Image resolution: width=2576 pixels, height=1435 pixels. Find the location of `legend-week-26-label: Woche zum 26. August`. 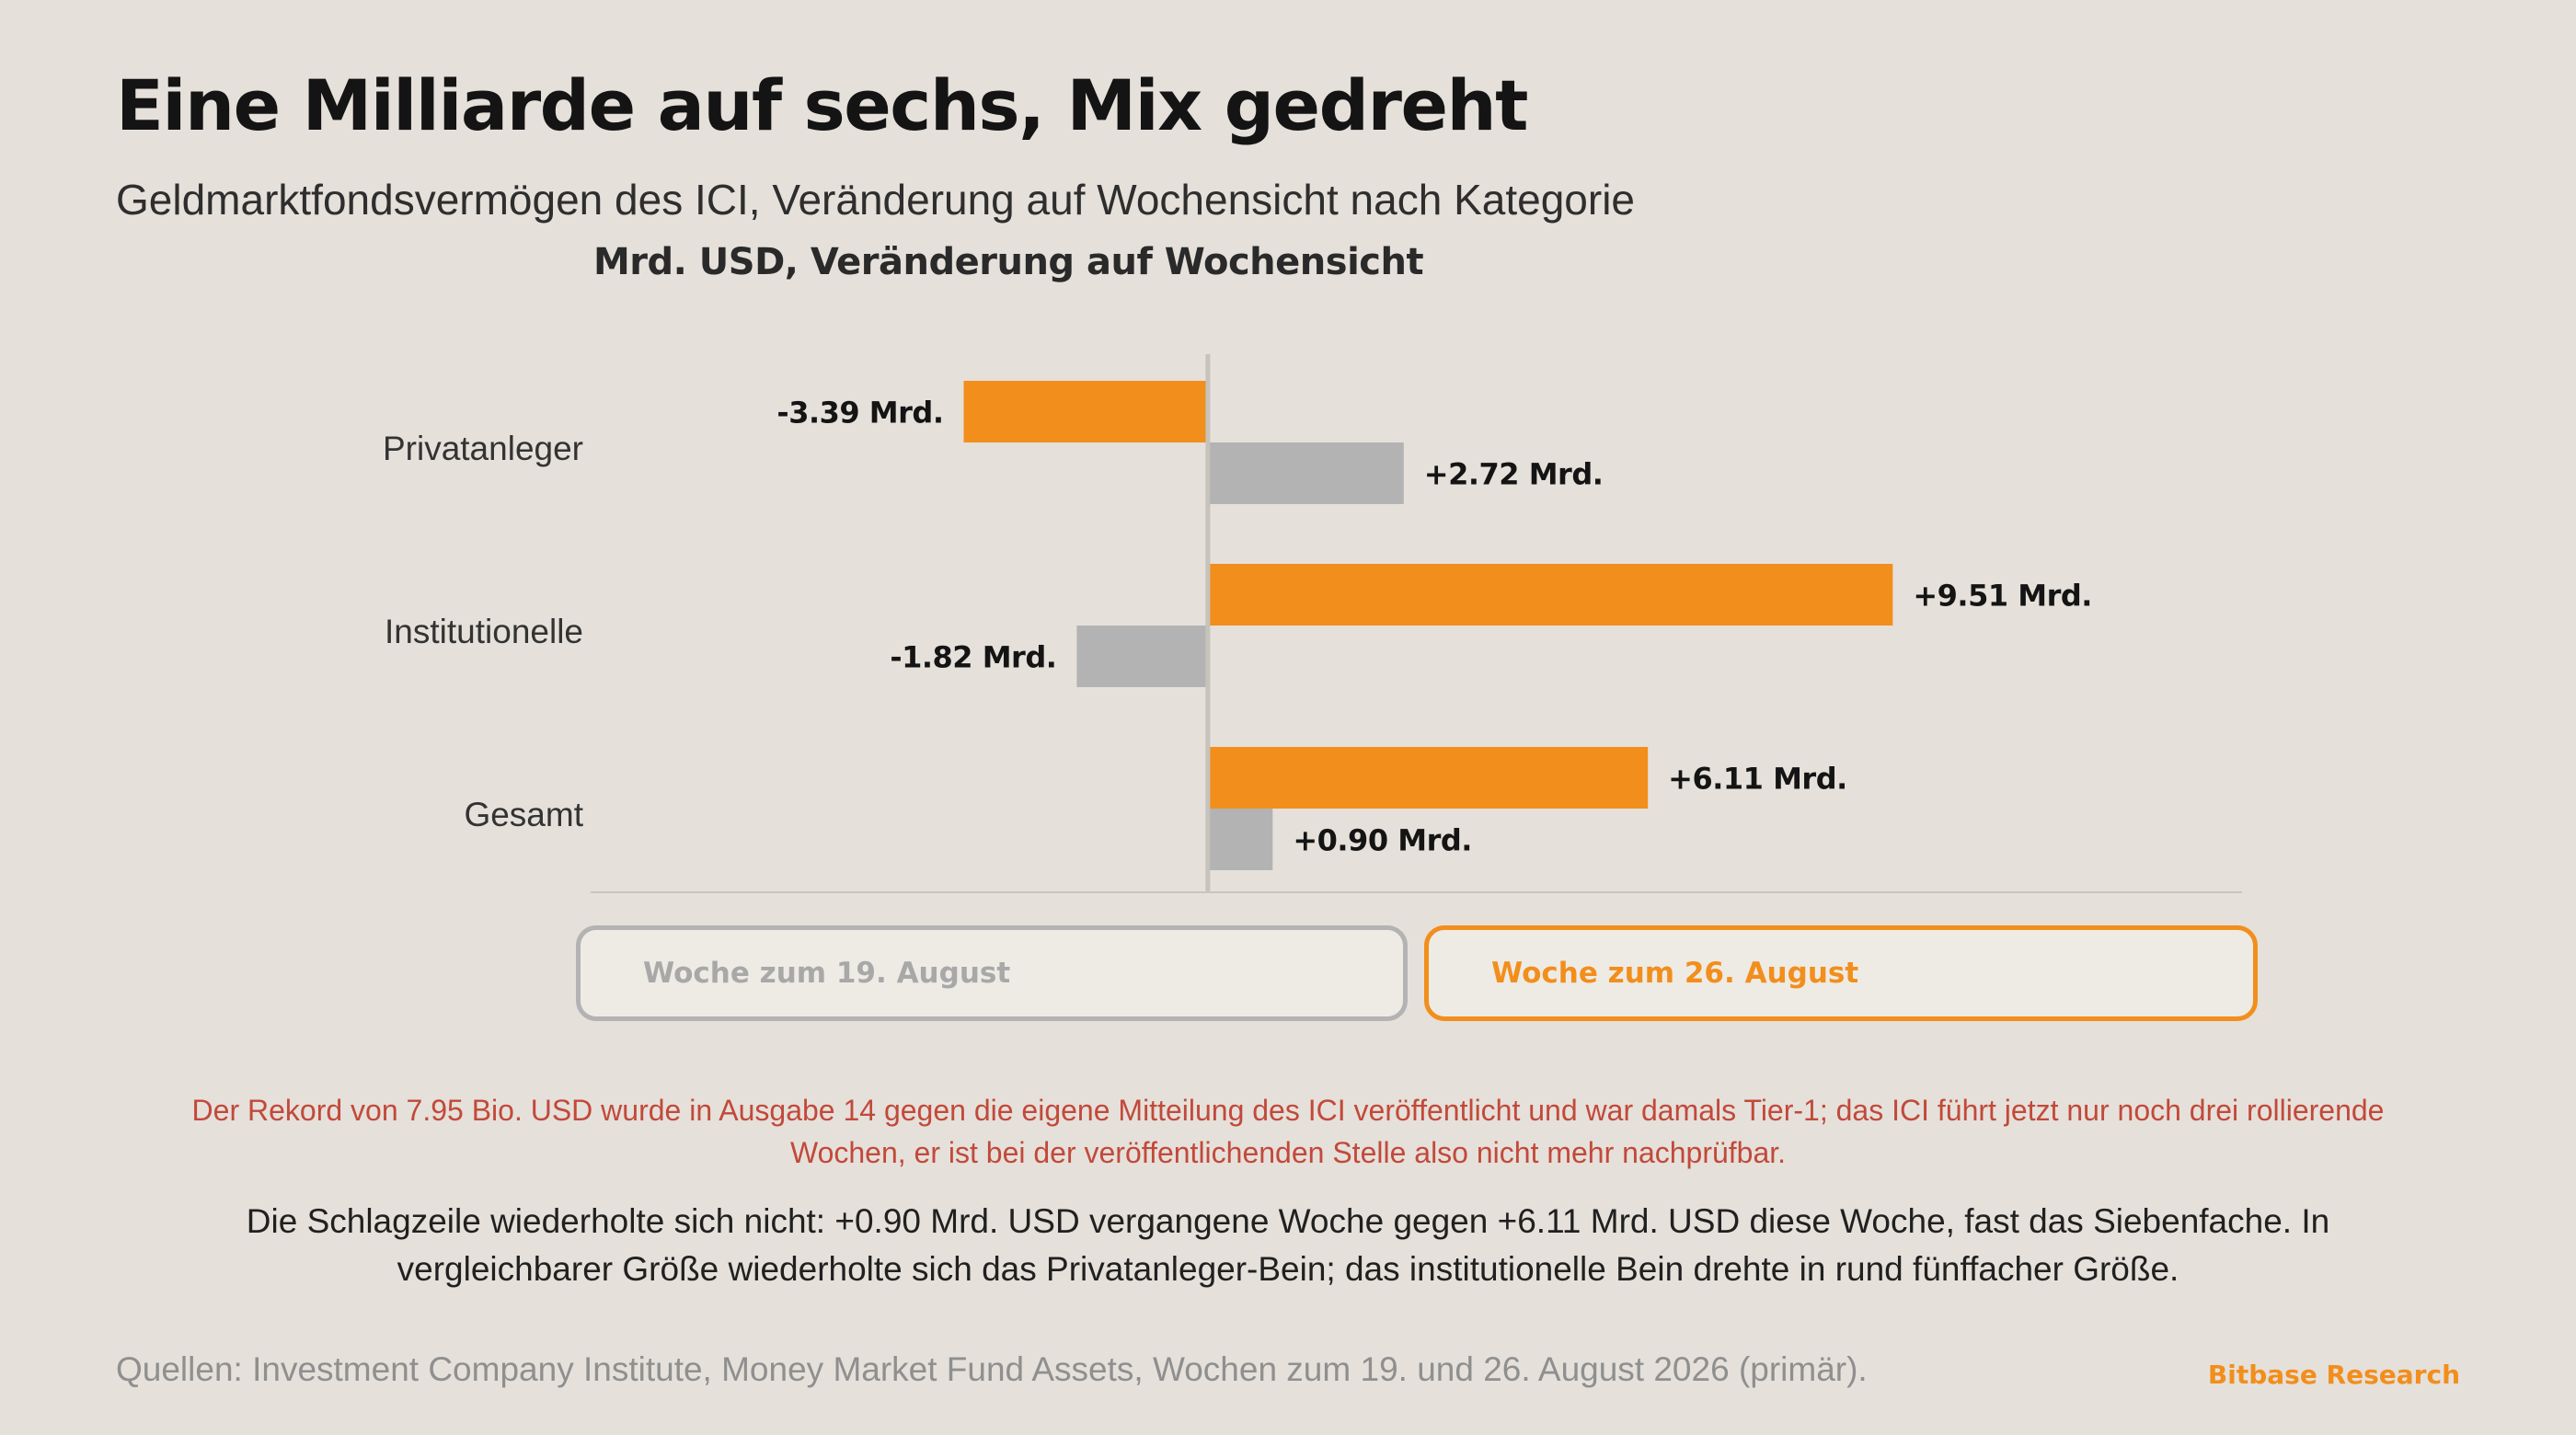

legend-week-26-label: Woche zum 26. August is located at coordinates (1675, 973).